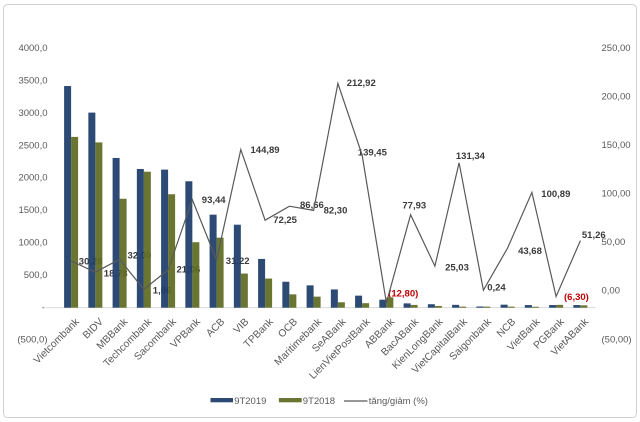  What do you see at coordinates (471, 156) in the screenshot?
I see `svg-text: 131,34` at bounding box center [471, 156].